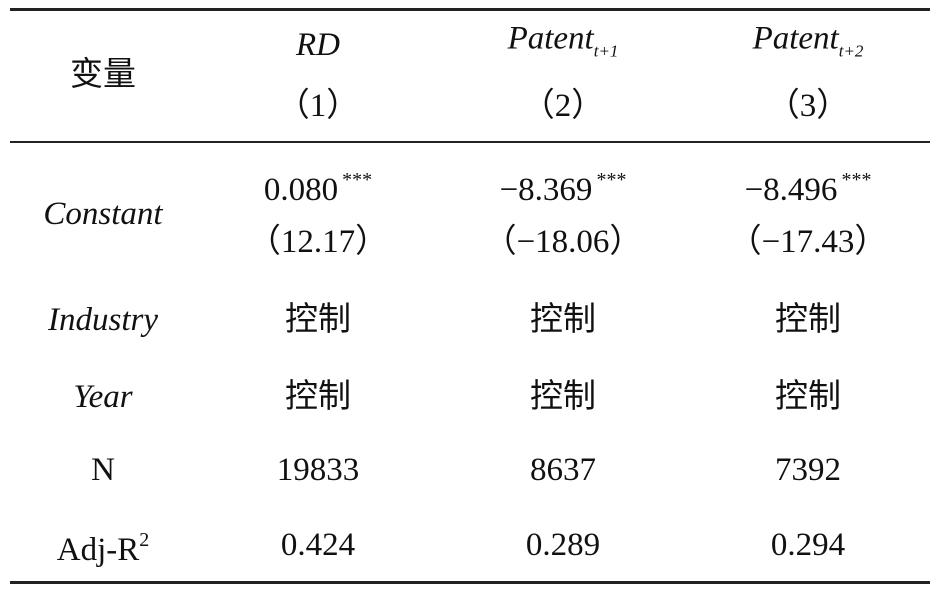  I want to click on table-cell: 0.289, so click(563, 545).